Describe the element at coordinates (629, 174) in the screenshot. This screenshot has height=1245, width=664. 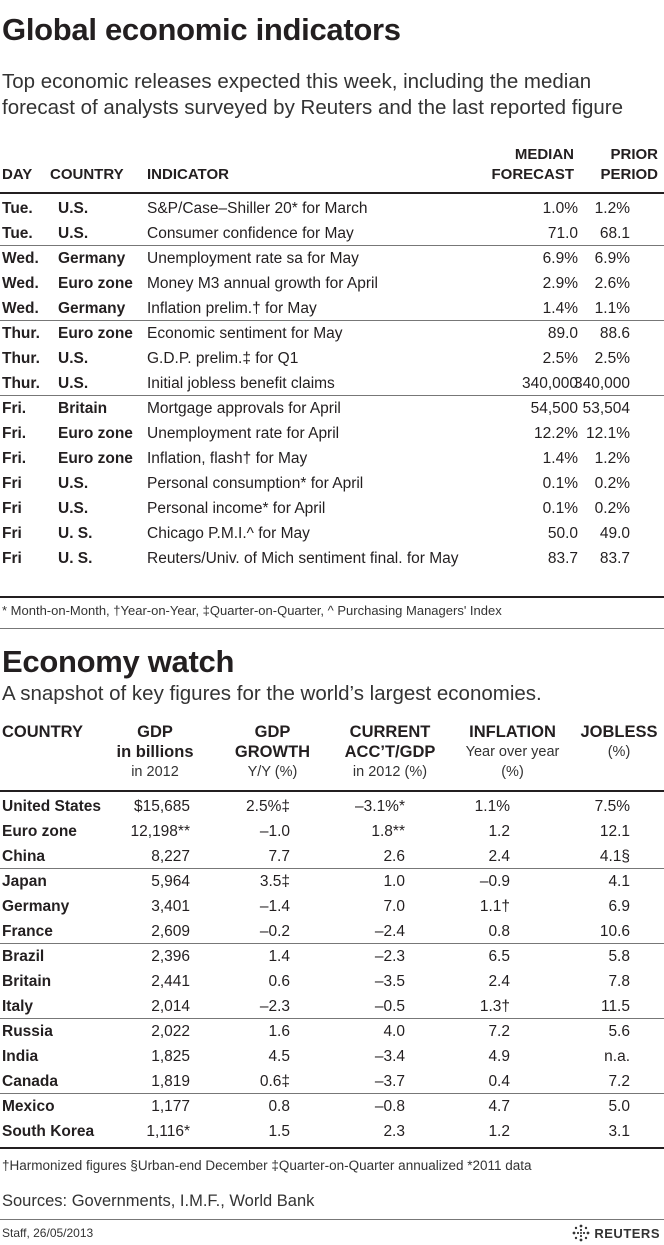
I see `header-prior-line: PERIOD` at that location.